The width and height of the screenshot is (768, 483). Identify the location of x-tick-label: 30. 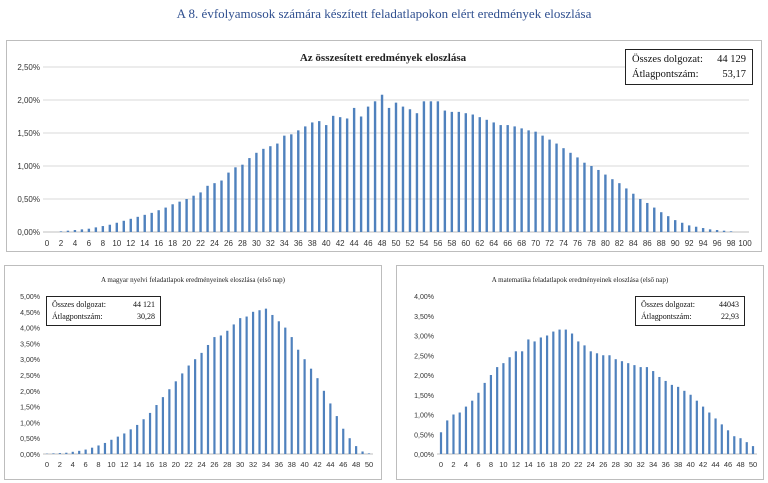
(256, 243).